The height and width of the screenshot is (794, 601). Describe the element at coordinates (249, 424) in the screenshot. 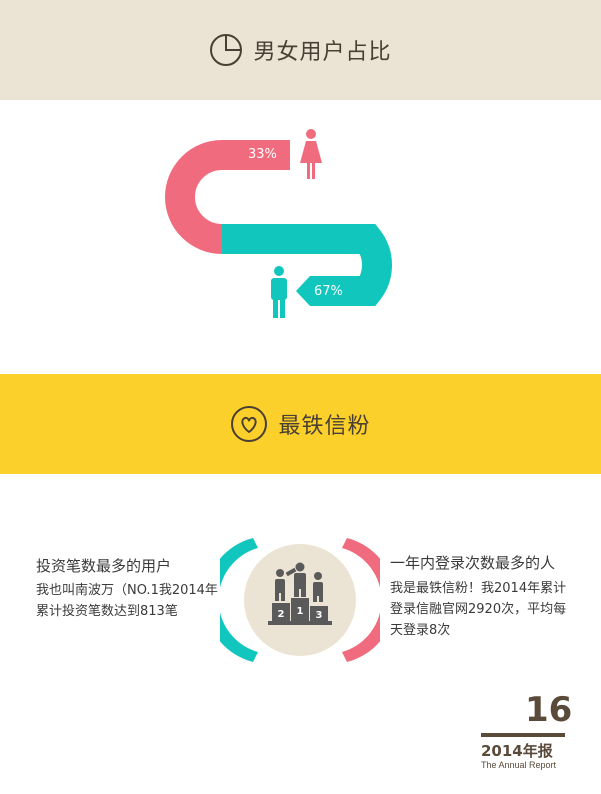

I see `heart-icon` at that location.